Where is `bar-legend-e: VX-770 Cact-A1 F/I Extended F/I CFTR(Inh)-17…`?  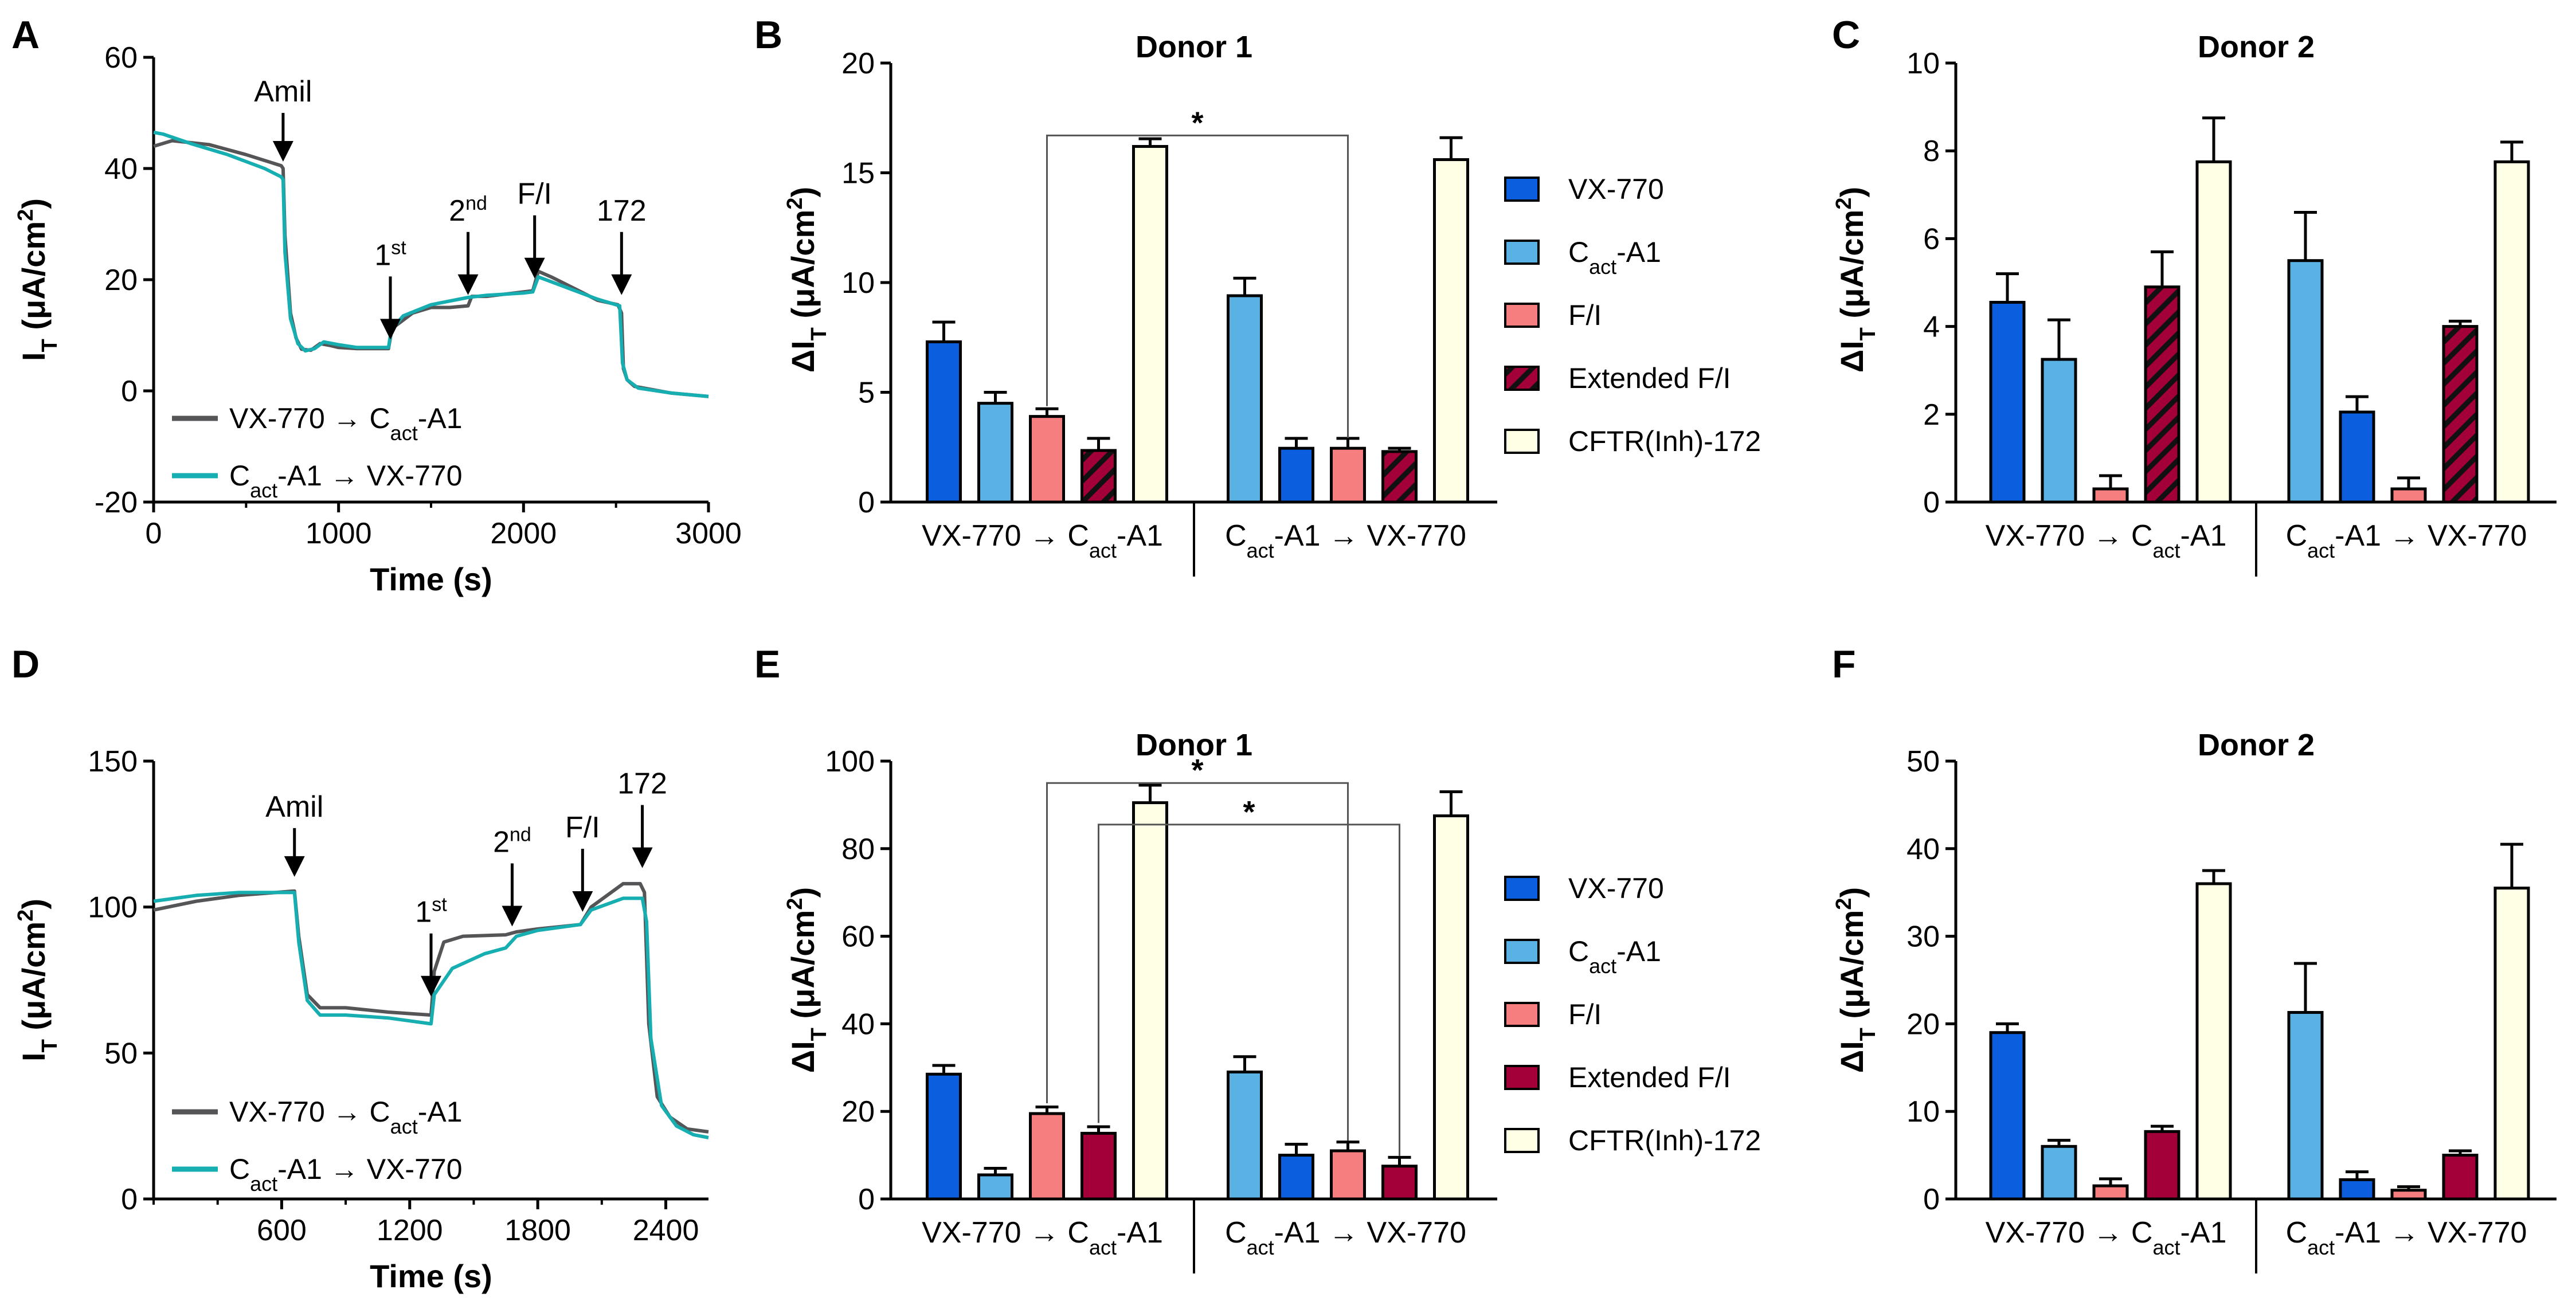 bar-legend-e: VX-770 Cact-A1 F/I Extended F/I CFTR(Inh)-17… is located at coordinates (1632, 1014).